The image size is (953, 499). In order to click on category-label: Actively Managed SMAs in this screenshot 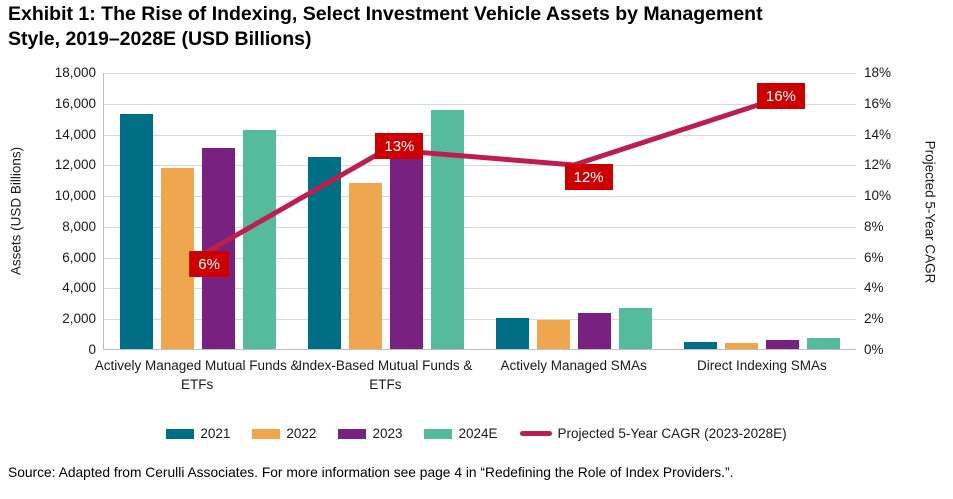, I will do `click(573, 365)`.